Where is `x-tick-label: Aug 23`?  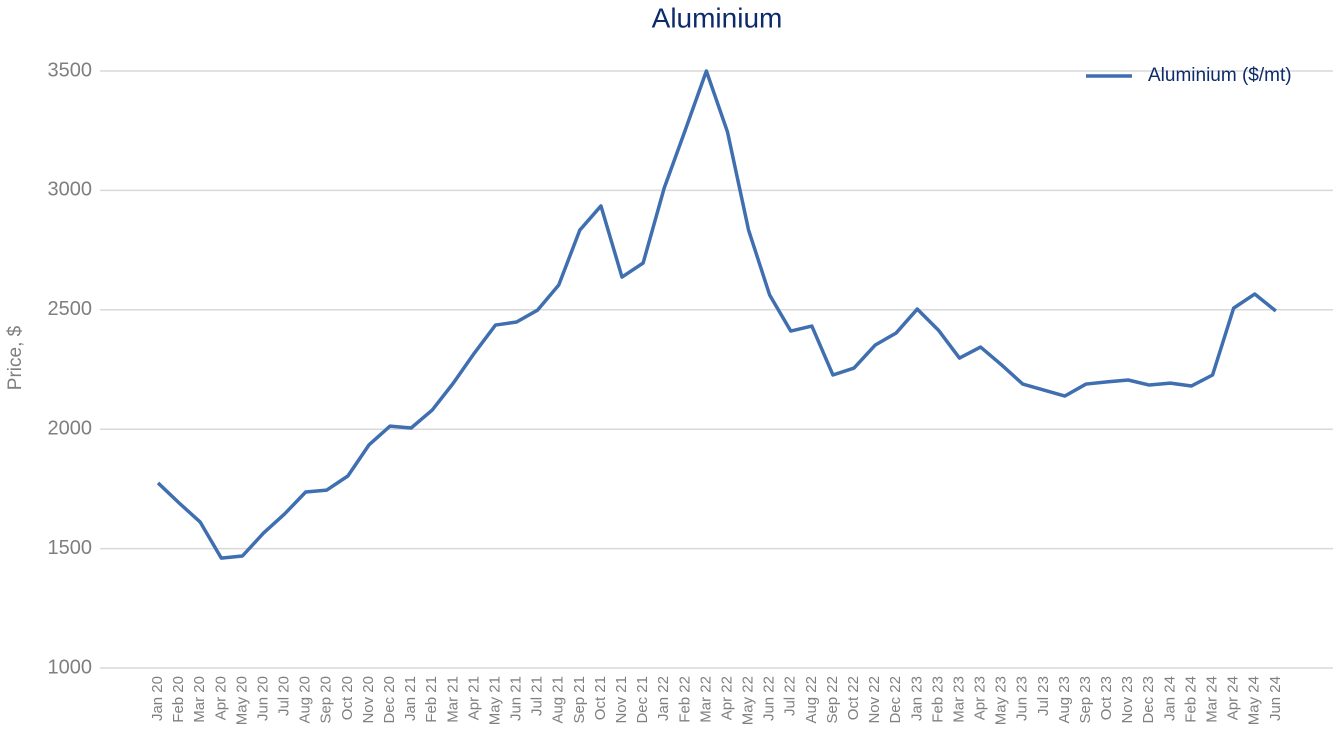 x-tick-label: Aug 23 is located at coordinates (1064, 700).